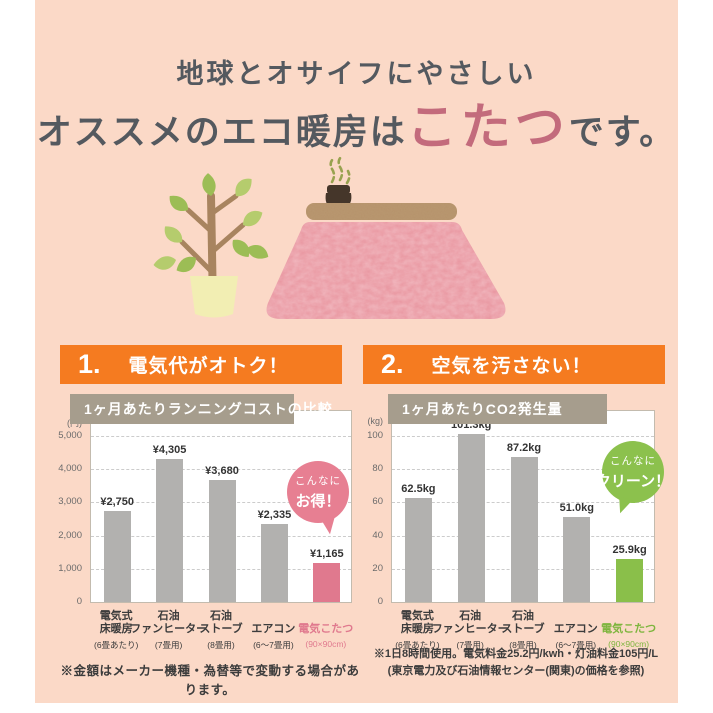 The height and width of the screenshot is (713, 713). What do you see at coordinates (70, 568) in the screenshot?
I see `y-axis-tick-label: 1,000` at bounding box center [70, 568].